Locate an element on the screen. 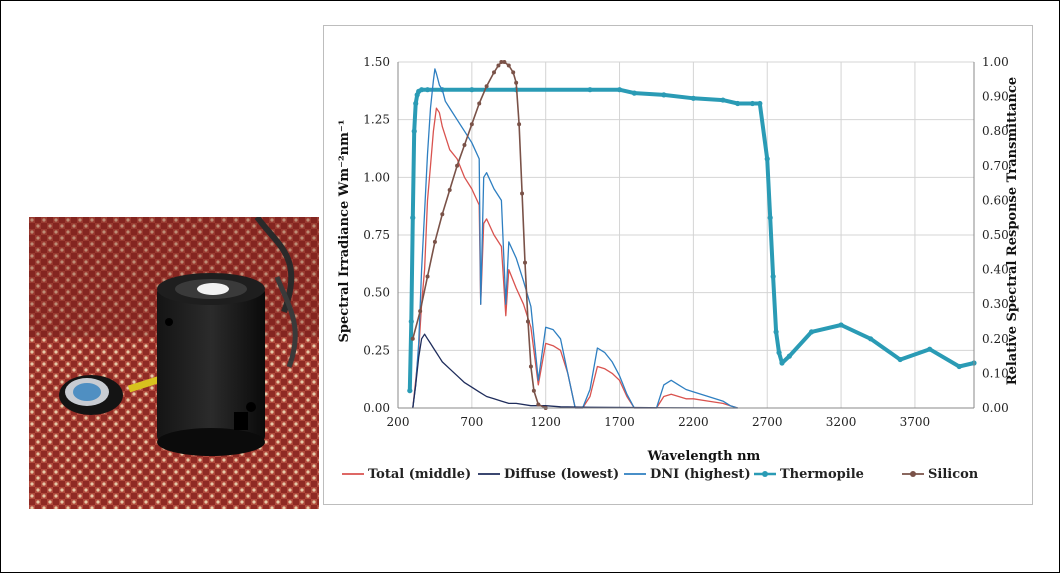  y-tick-right-8: 0.80 is located at coordinates (995, 131).